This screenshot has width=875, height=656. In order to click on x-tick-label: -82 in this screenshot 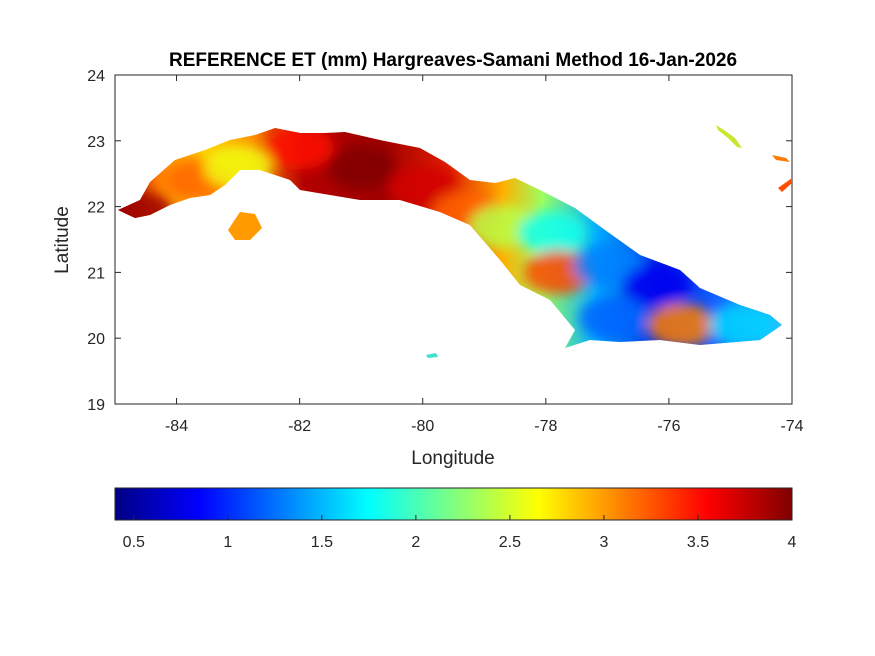, I will do `click(299, 426)`.